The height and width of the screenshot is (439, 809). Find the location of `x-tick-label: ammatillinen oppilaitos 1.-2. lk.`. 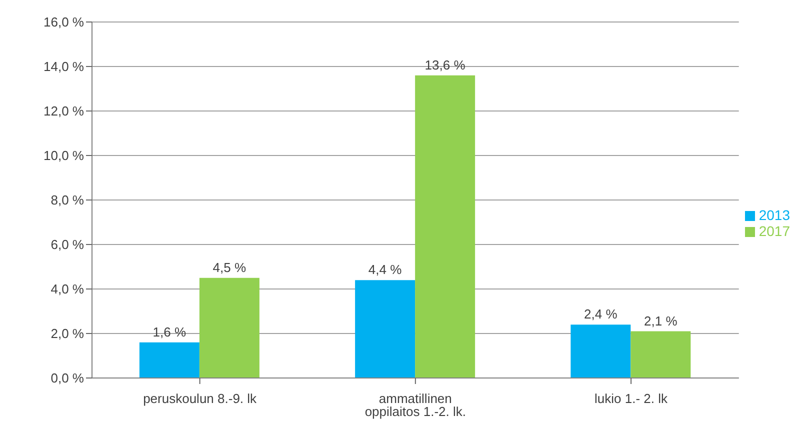

x-tick-label: ammatillinen oppilaitos 1.-2. lk. is located at coordinates (415, 405).